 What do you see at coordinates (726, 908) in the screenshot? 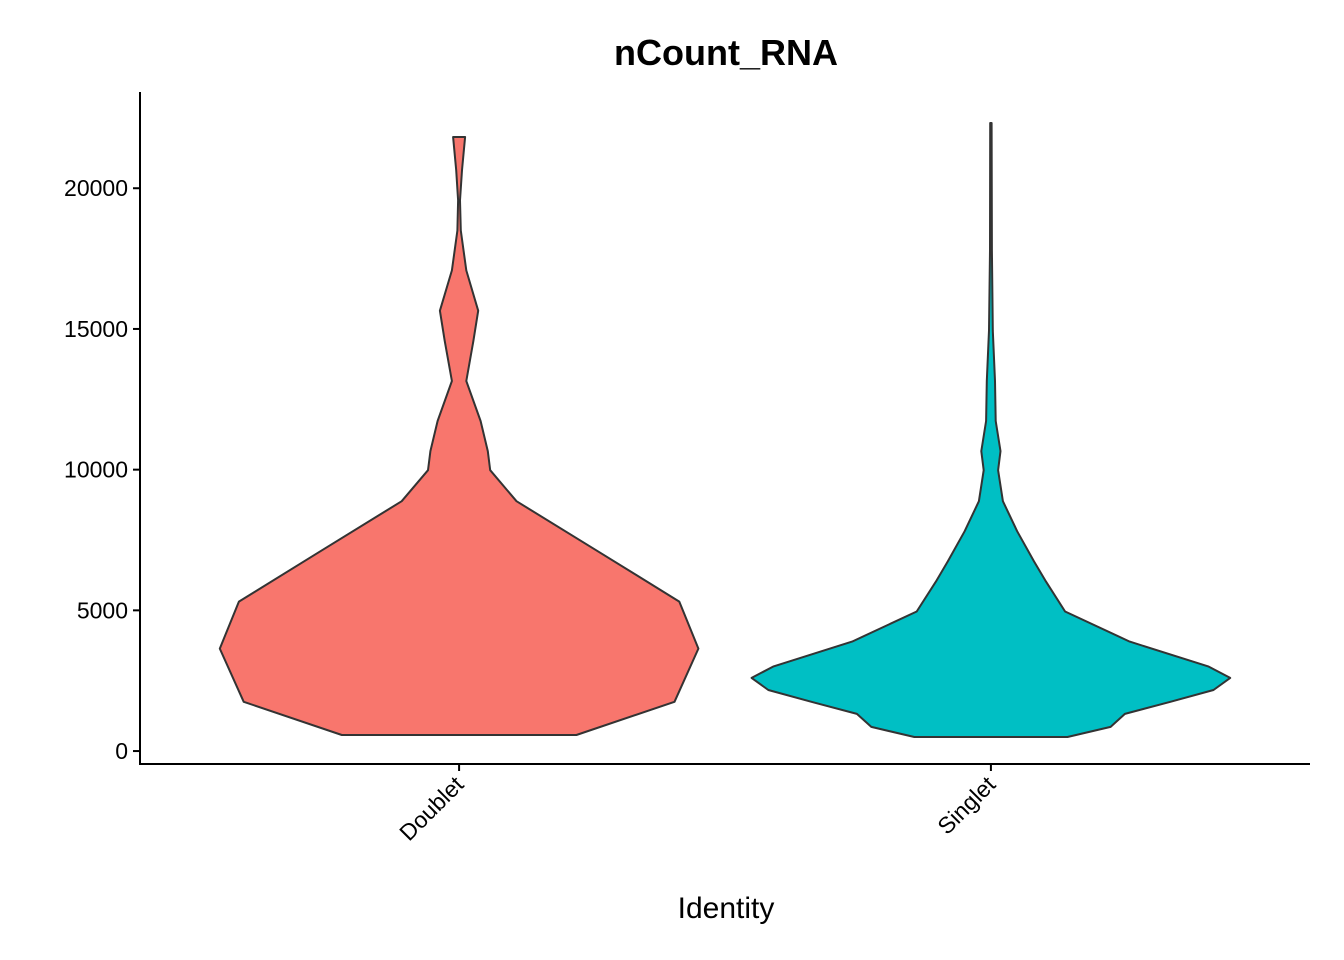
I see `x-axis-label: Identity` at bounding box center [726, 908].